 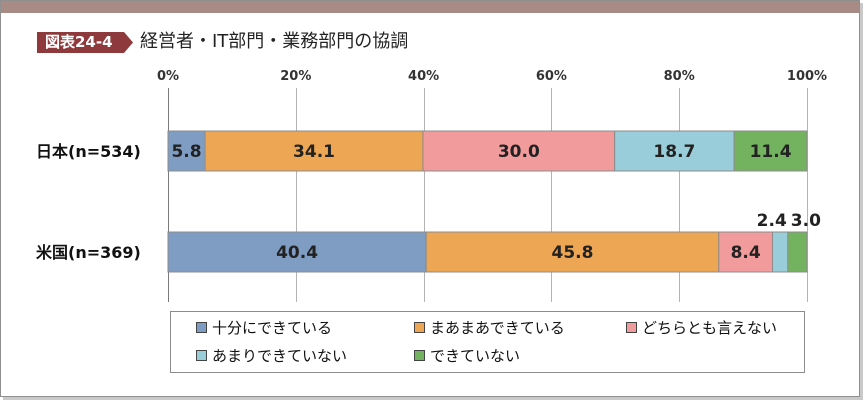 What do you see at coordinates (674, 152) in the screenshot?
I see `data-label: 18.7` at bounding box center [674, 152].